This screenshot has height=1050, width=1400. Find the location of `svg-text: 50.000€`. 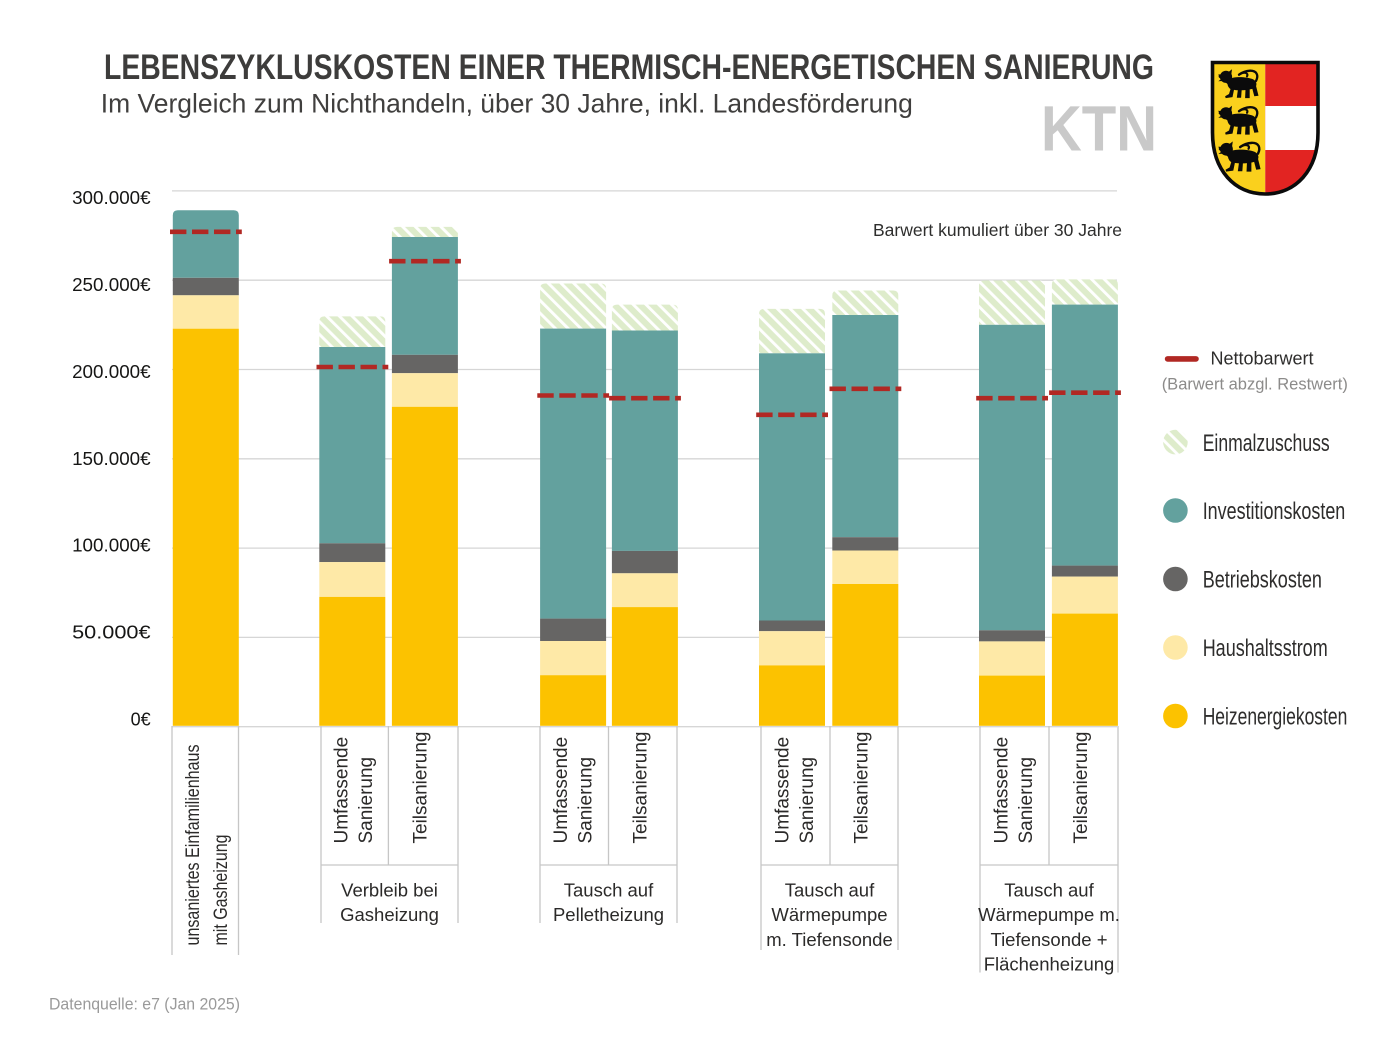

svg-text: 50.000€ is located at coordinates (111, 633).